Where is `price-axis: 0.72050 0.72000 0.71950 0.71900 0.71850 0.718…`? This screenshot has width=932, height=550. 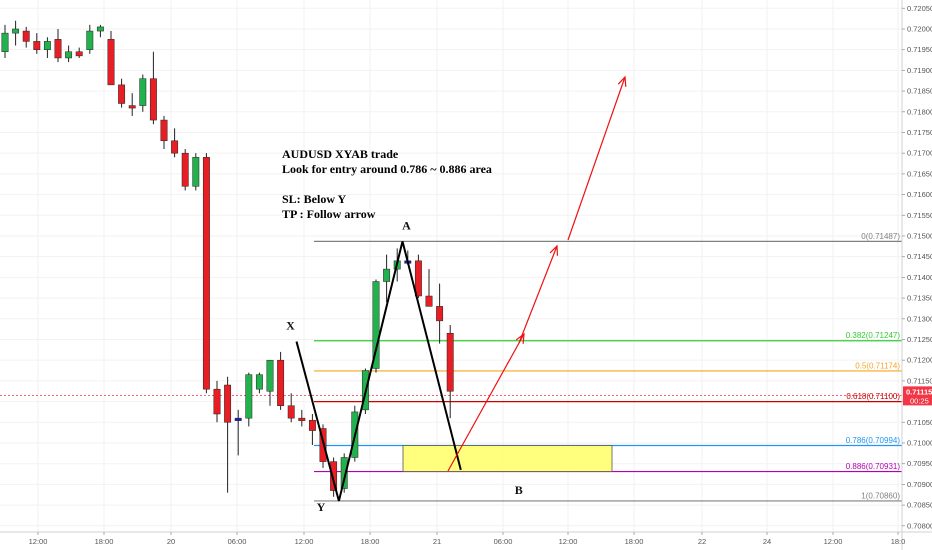 price-axis: 0.72050 0.72000 0.71950 0.71900 0.71850 0.718… is located at coordinates (916, 275).